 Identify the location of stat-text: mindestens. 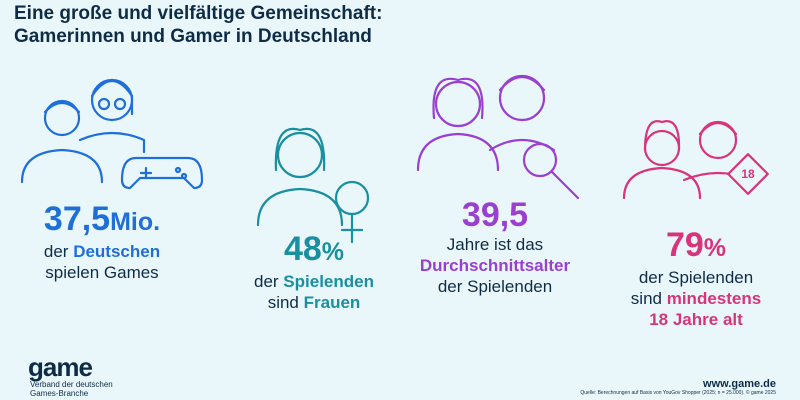
(714, 298).